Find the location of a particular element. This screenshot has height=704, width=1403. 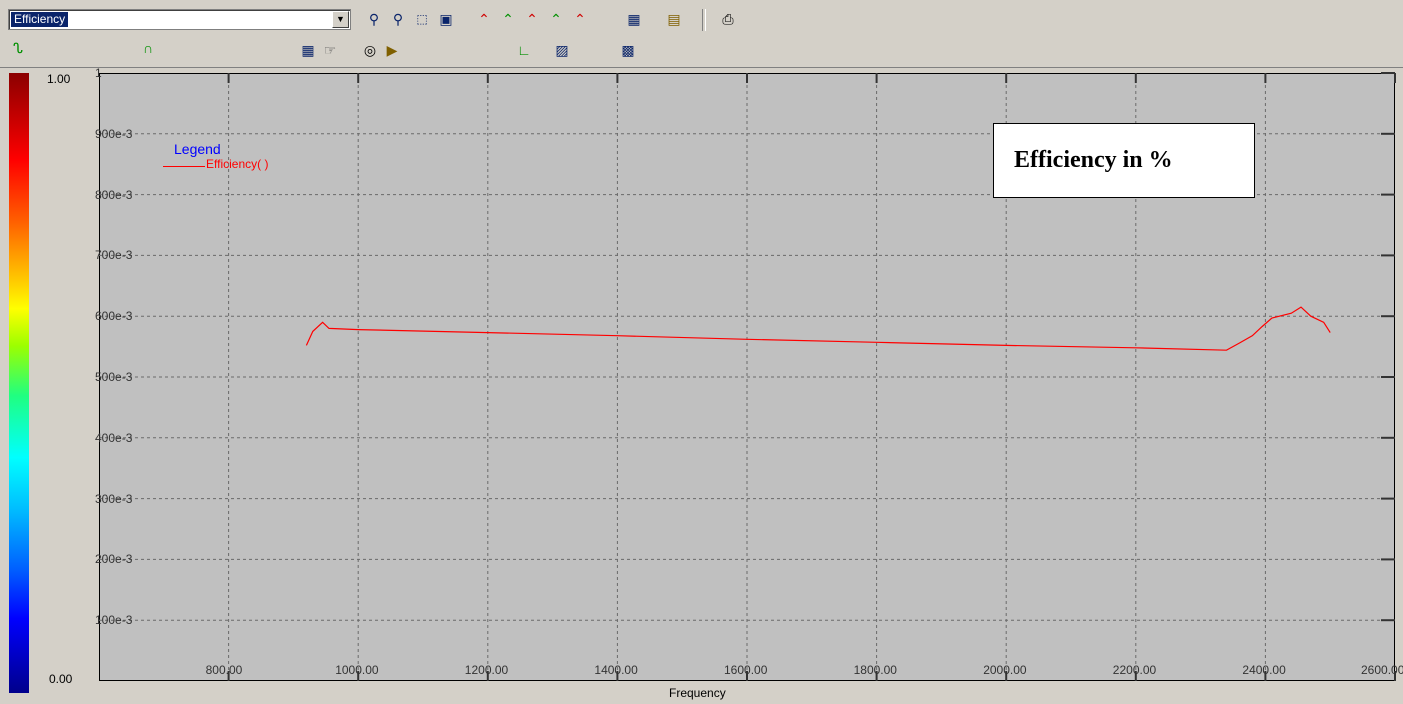

y-tick-label: 100e-3 is located at coordinates (114, 620).